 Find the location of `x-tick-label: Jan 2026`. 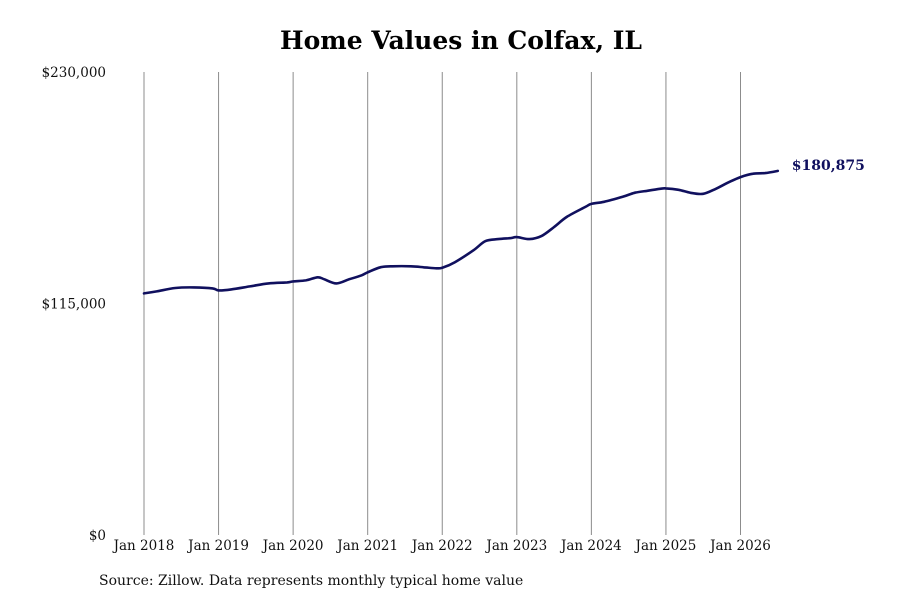

x-tick-label: Jan 2026 is located at coordinates (739, 546).